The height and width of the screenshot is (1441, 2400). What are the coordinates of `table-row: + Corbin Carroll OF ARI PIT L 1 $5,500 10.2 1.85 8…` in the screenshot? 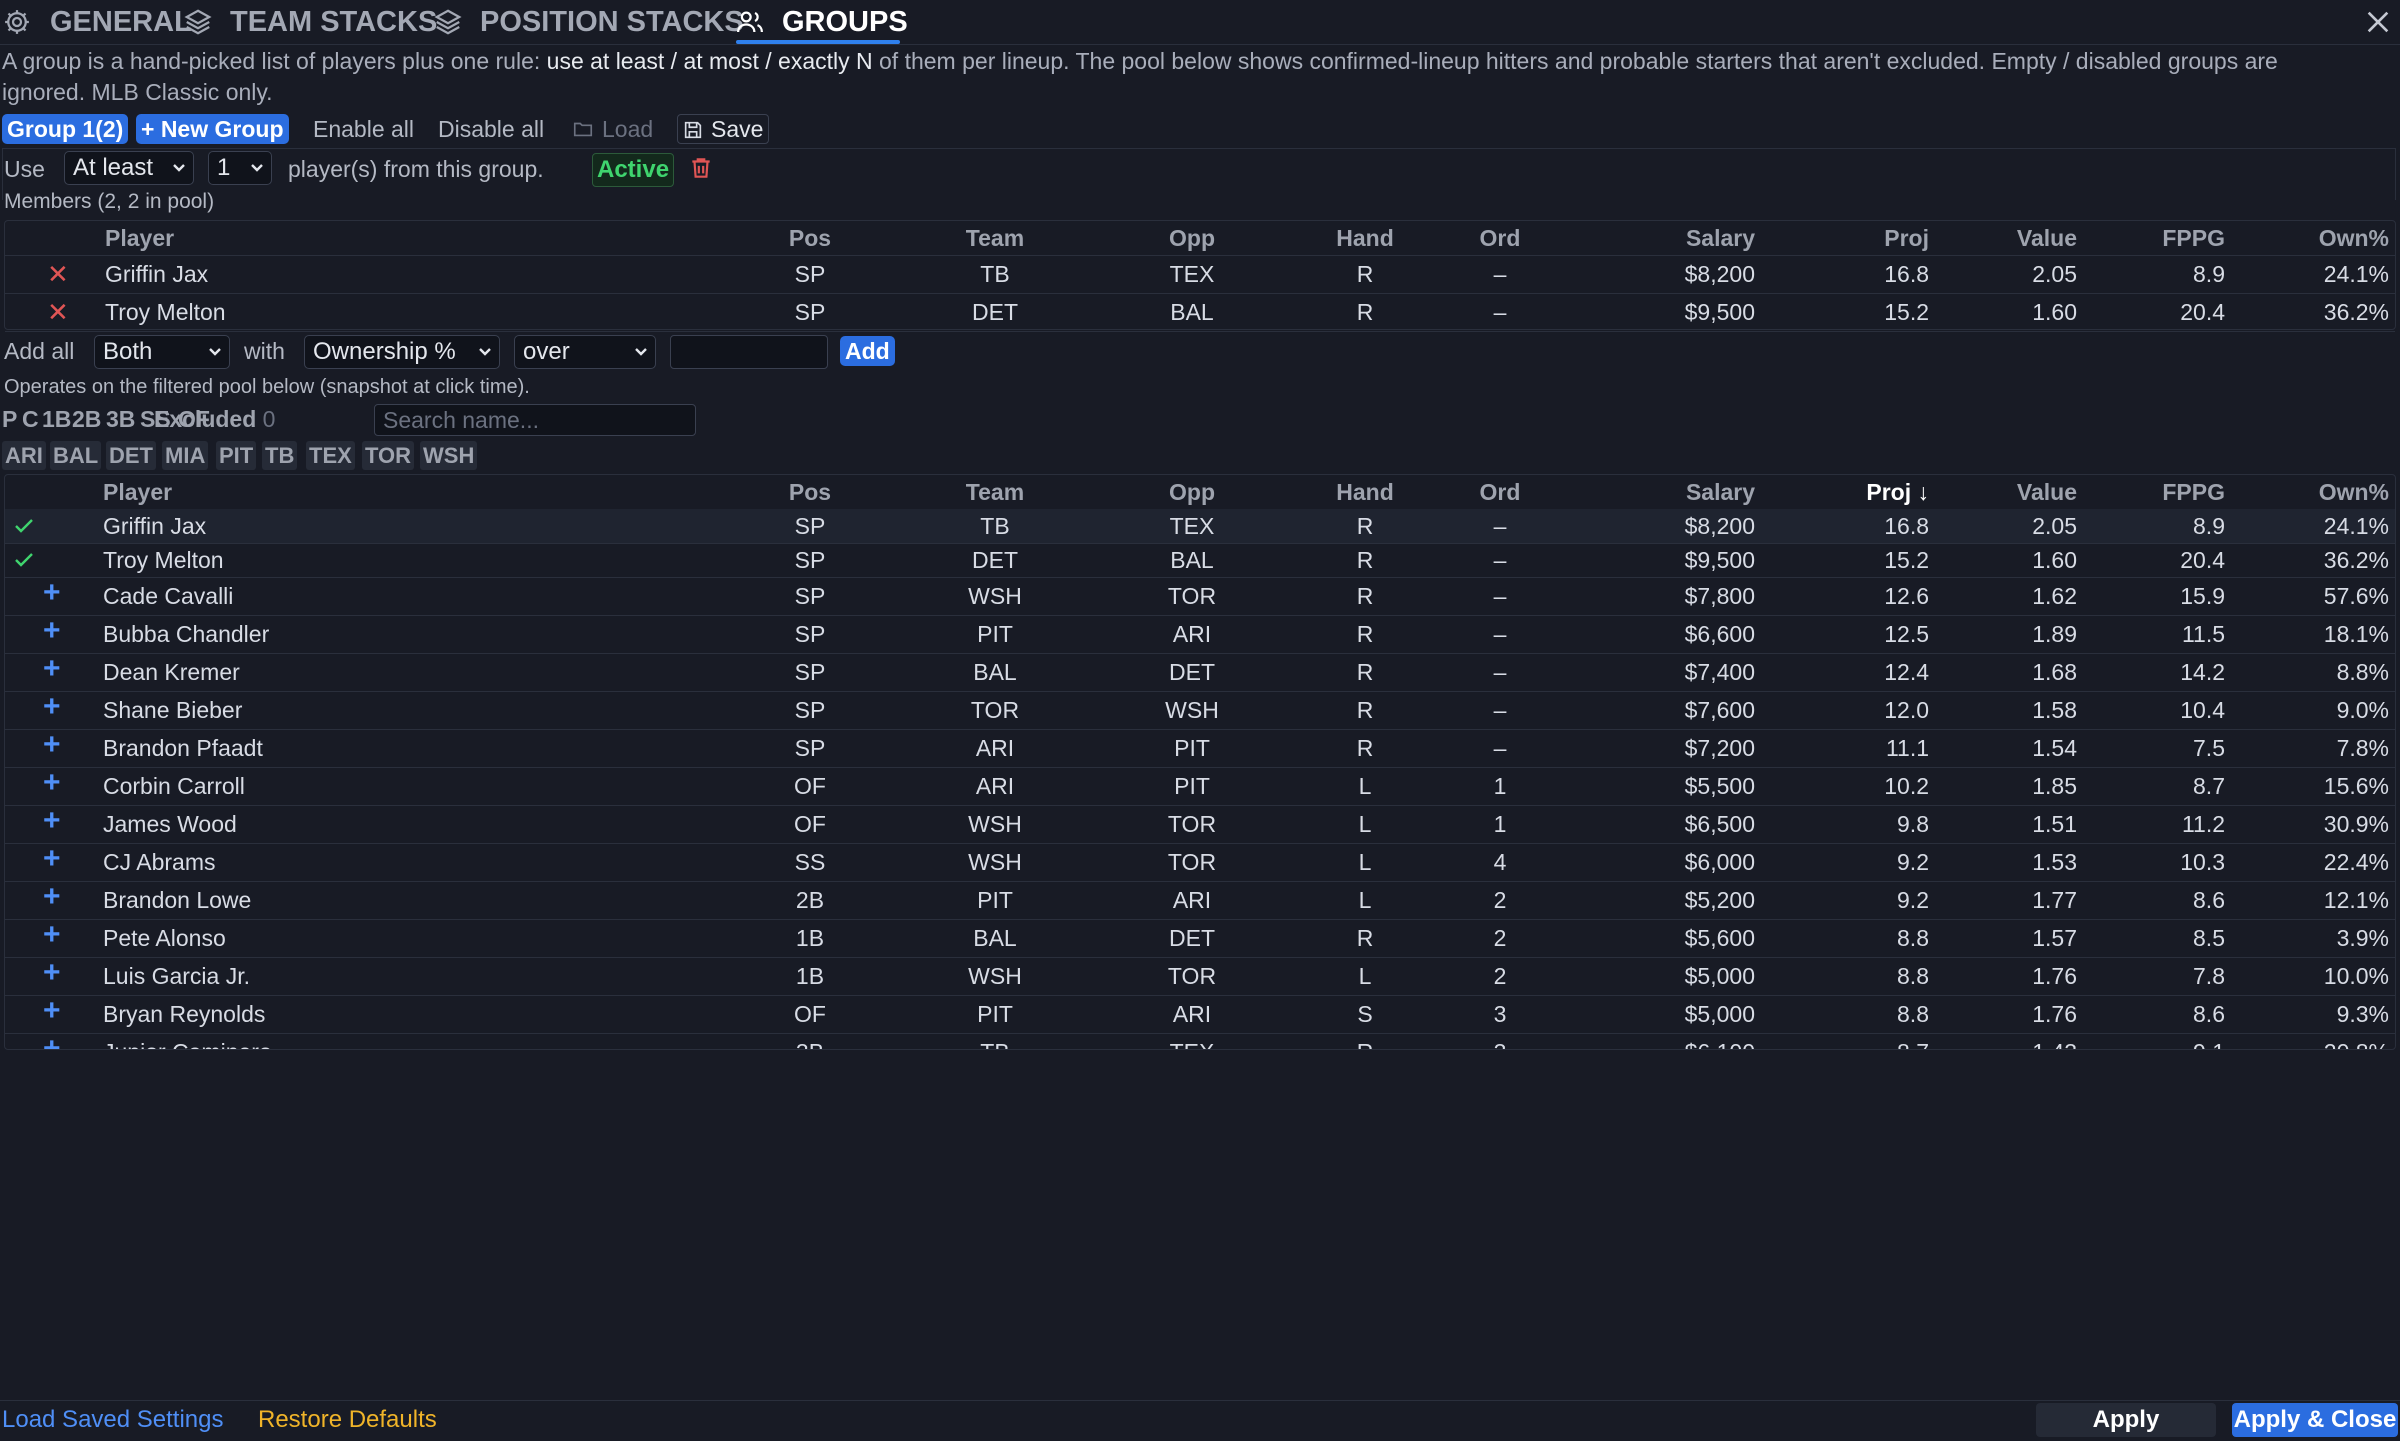 It's located at (1200, 786).